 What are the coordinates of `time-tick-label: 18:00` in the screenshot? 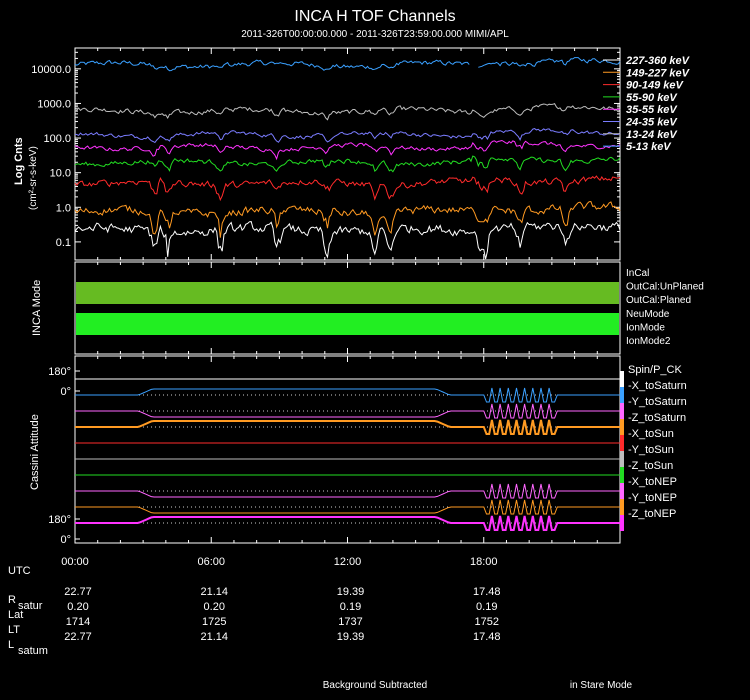 It's located at (484, 562).